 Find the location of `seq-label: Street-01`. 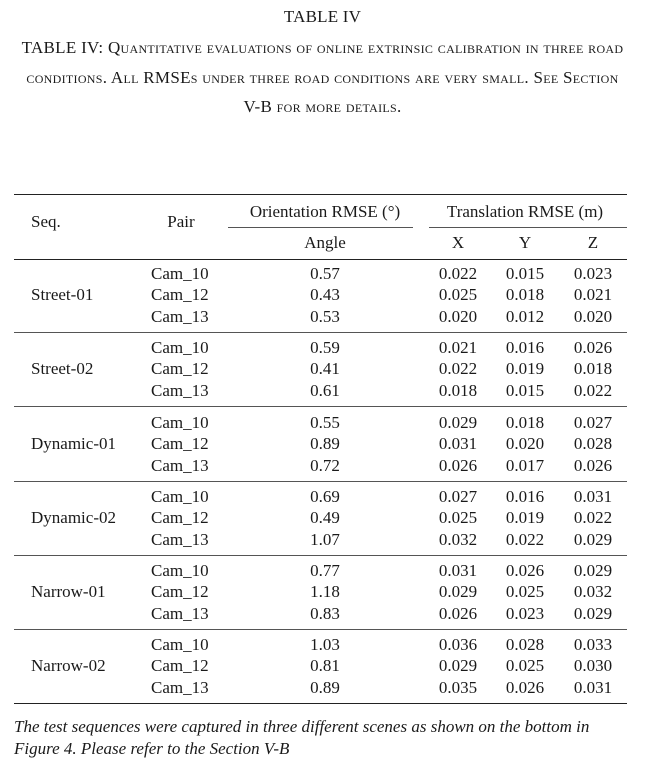

seq-label: Street-01 is located at coordinates (62, 295).